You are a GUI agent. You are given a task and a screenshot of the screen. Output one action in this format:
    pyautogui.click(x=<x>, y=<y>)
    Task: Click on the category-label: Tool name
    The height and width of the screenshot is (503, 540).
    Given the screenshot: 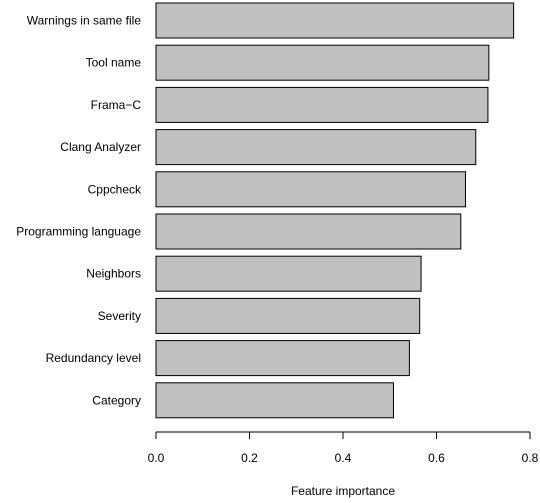 What is the action you would take?
    pyautogui.click(x=114, y=63)
    